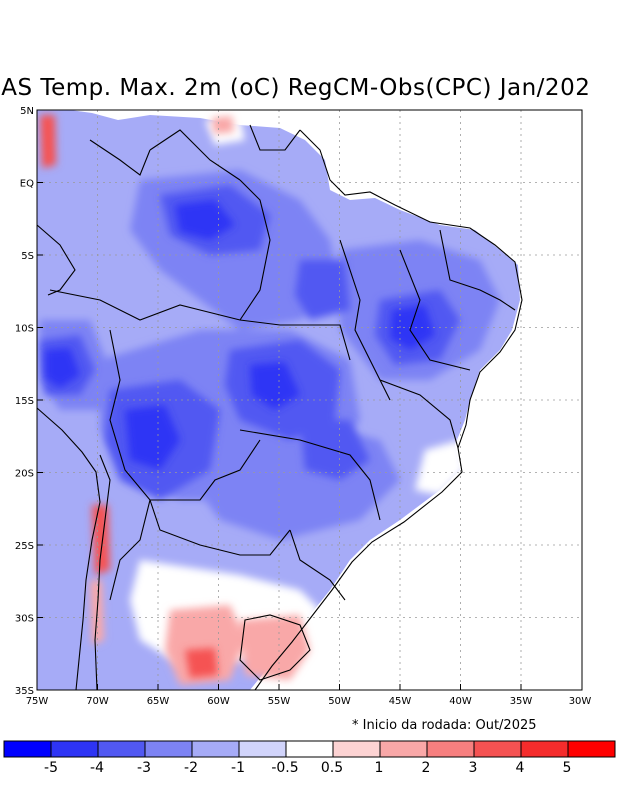 The image size is (618, 800). What do you see at coordinates (191, 768) in the screenshot?
I see `colorbar-label: -2` at bounding box center [191, 768].